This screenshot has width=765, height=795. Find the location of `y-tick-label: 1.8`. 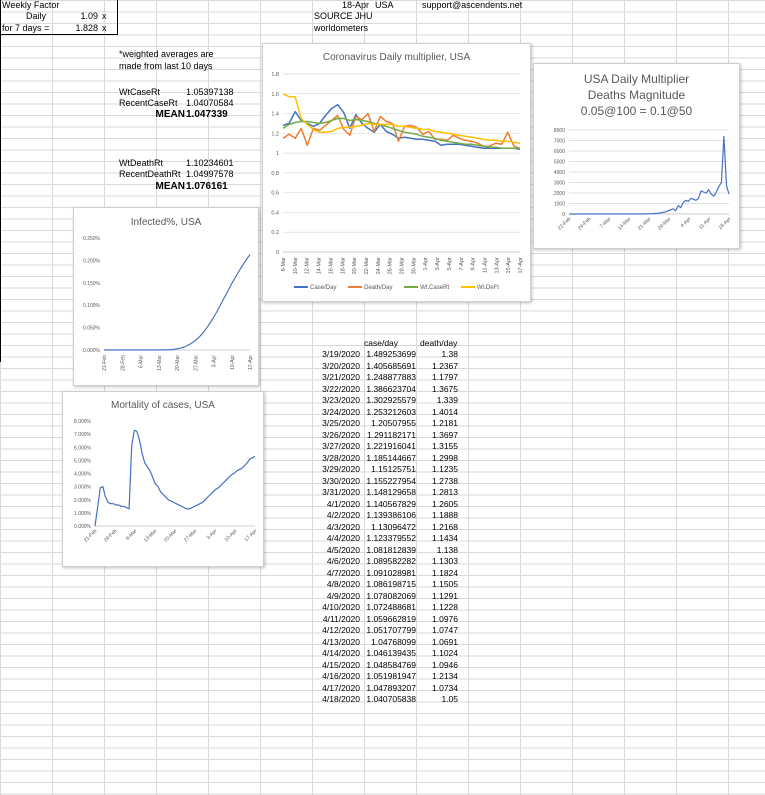

y-tick-label: 1.8 is located at coordinates (275, 75).